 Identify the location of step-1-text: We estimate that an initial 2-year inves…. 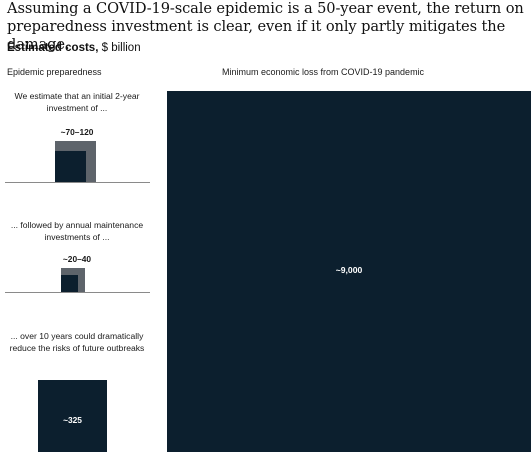
(77, 102).